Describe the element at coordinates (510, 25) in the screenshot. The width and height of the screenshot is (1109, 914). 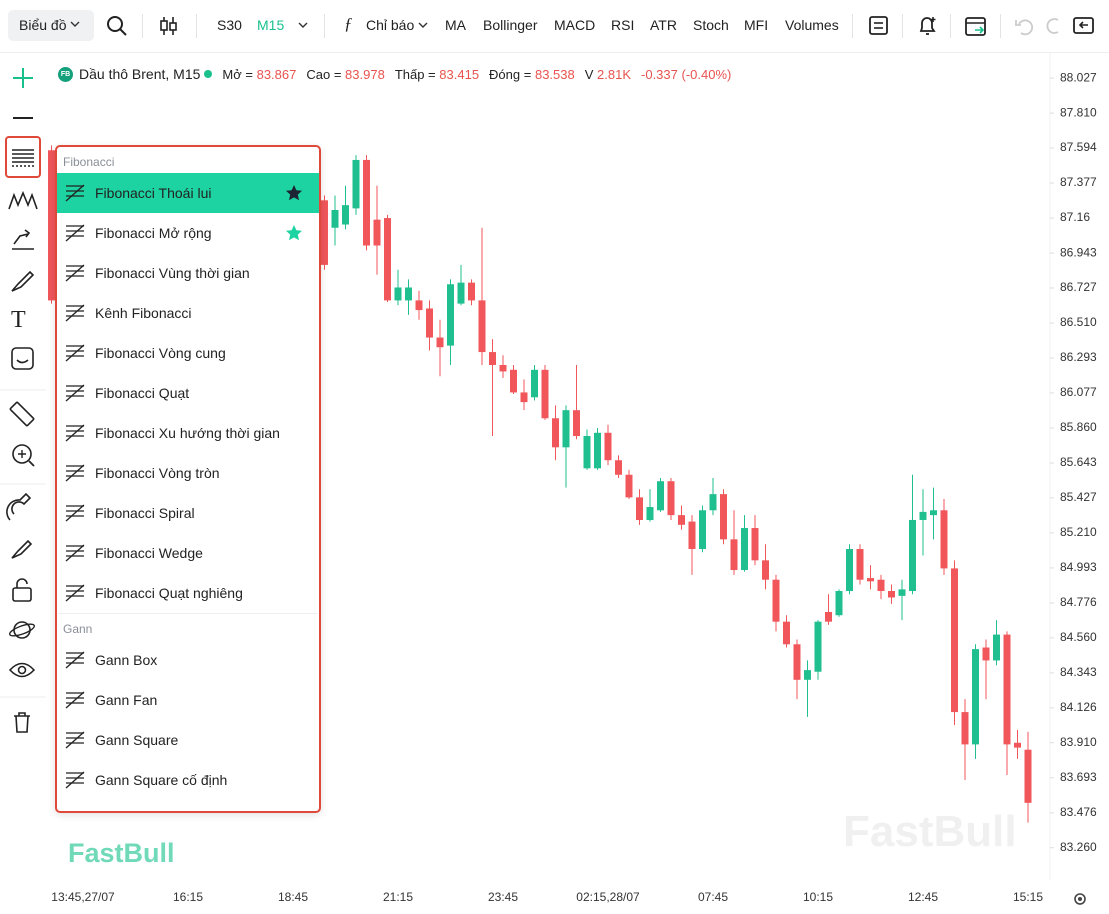
I see `indicator: Bollinger` at that location.